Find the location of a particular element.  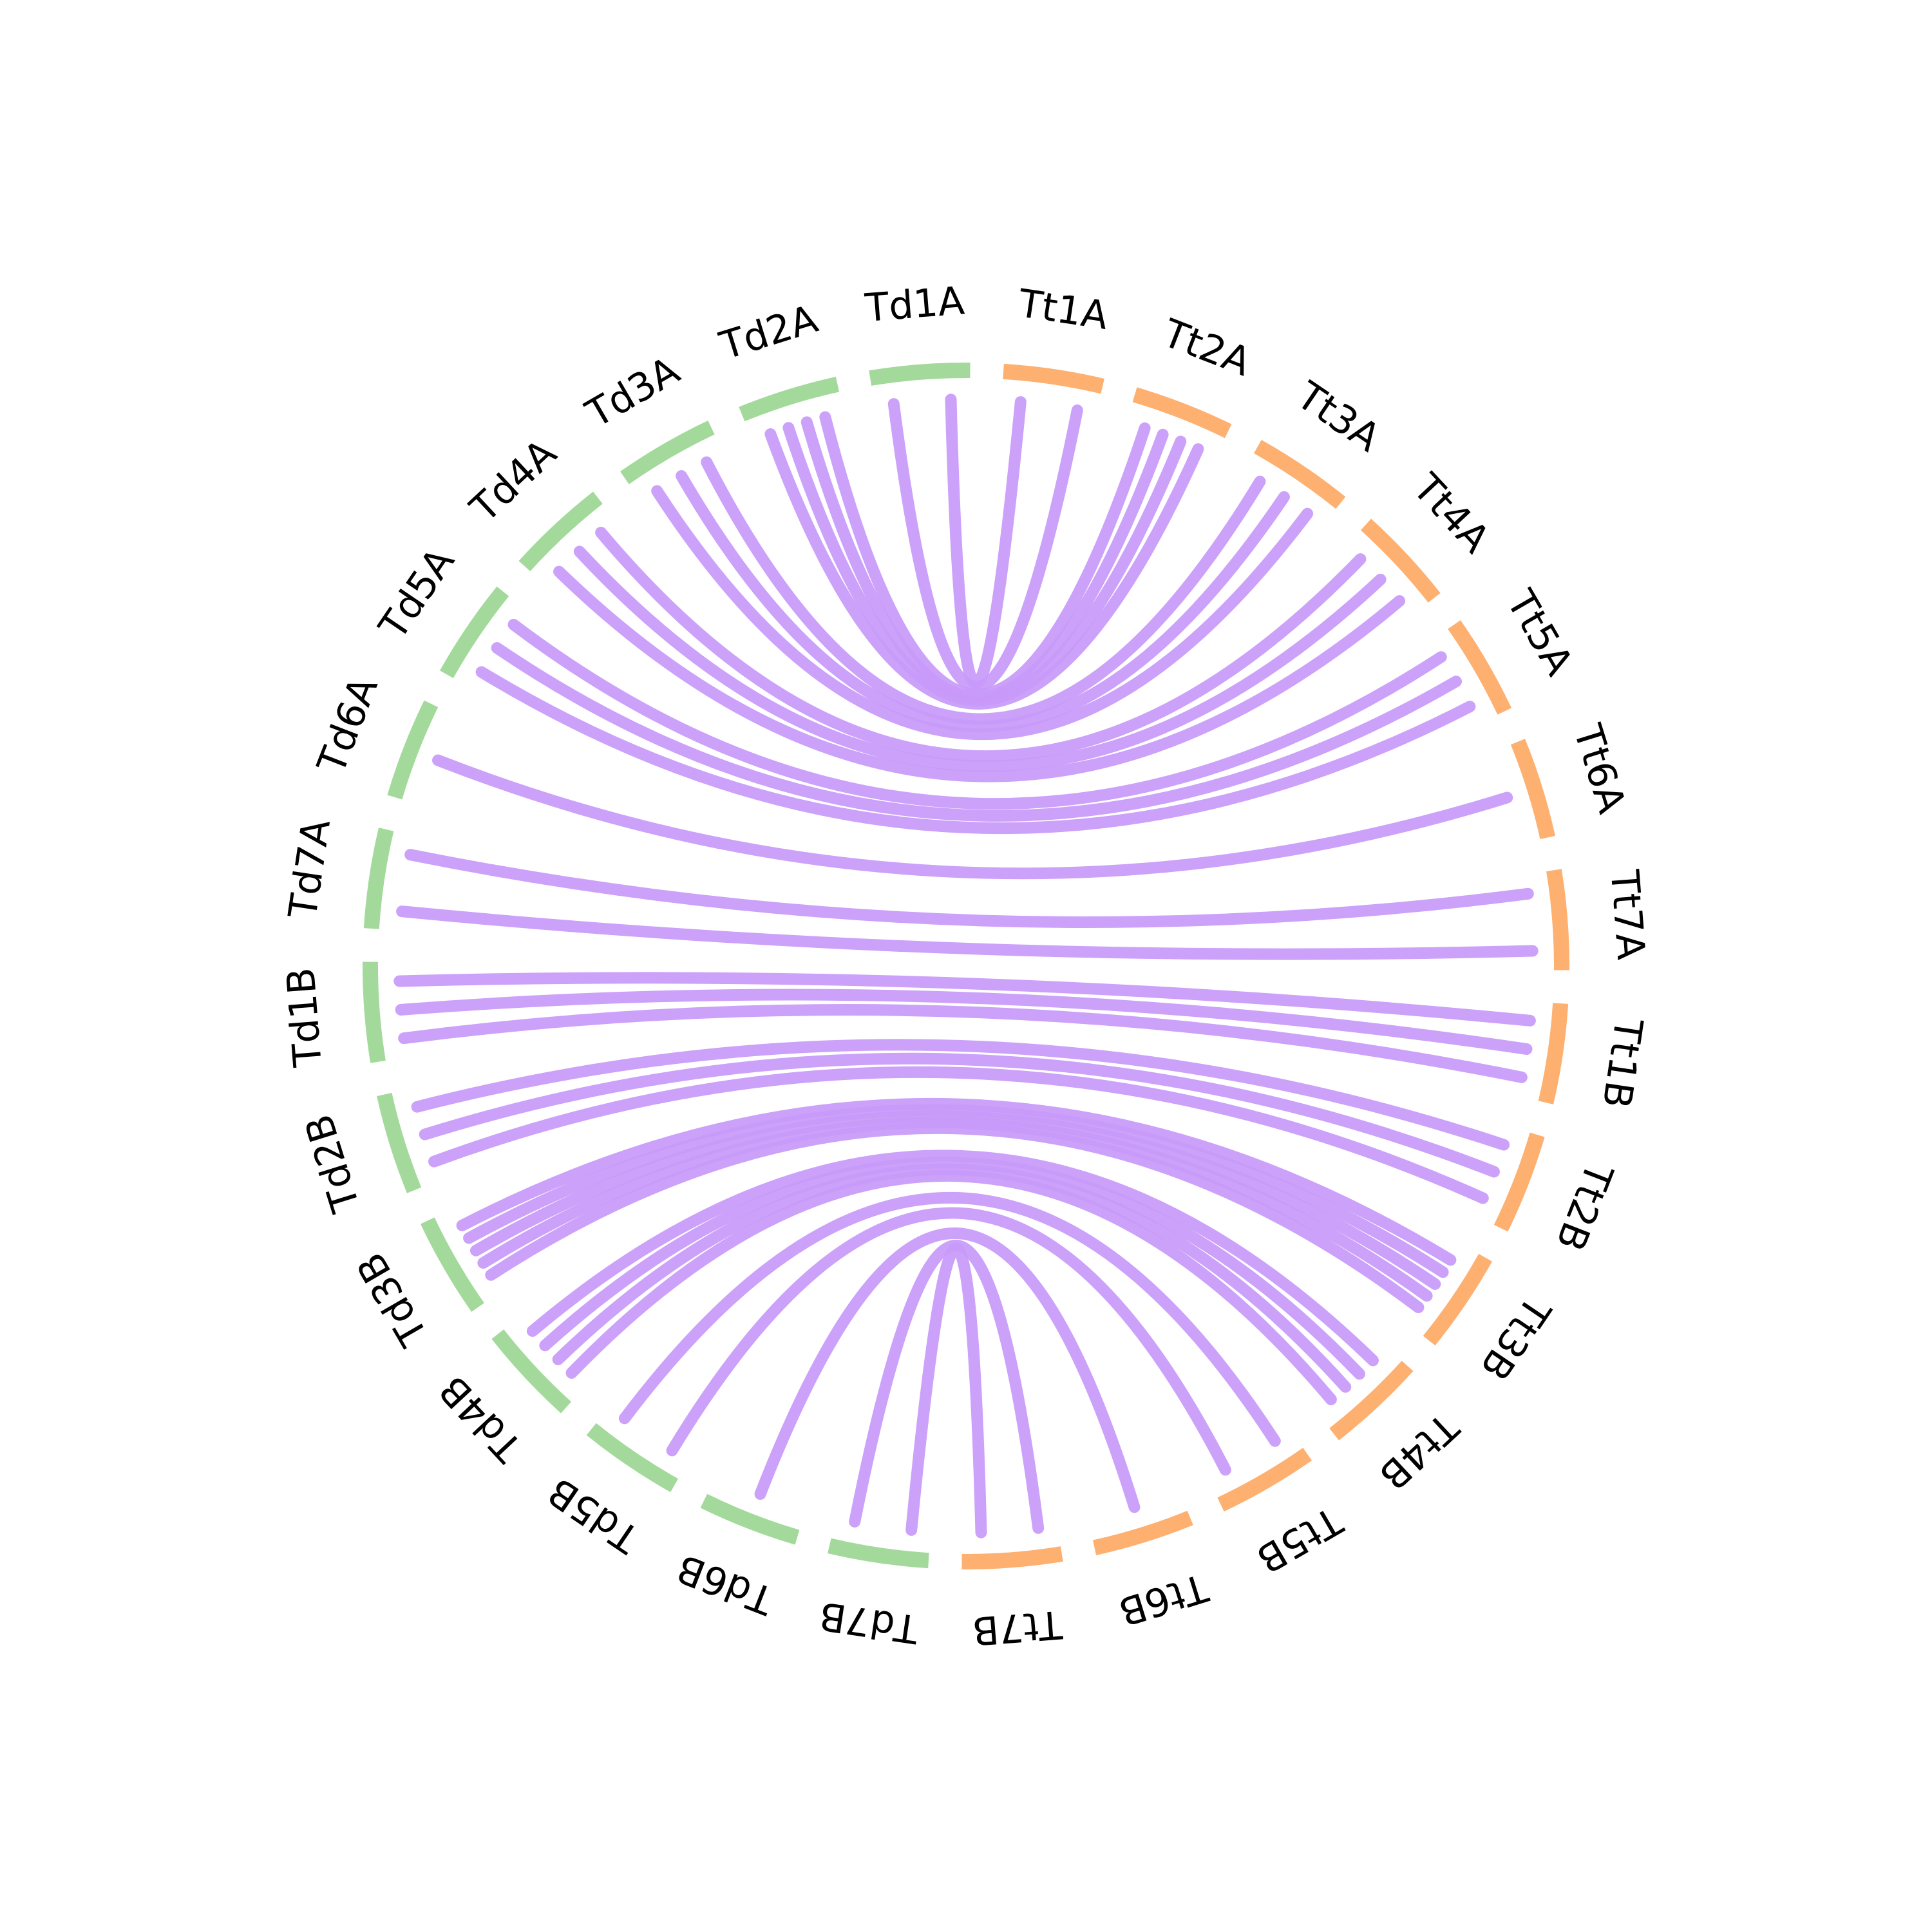

chromosome-label-td3a: Td3A is located at coordinates (633, 393).